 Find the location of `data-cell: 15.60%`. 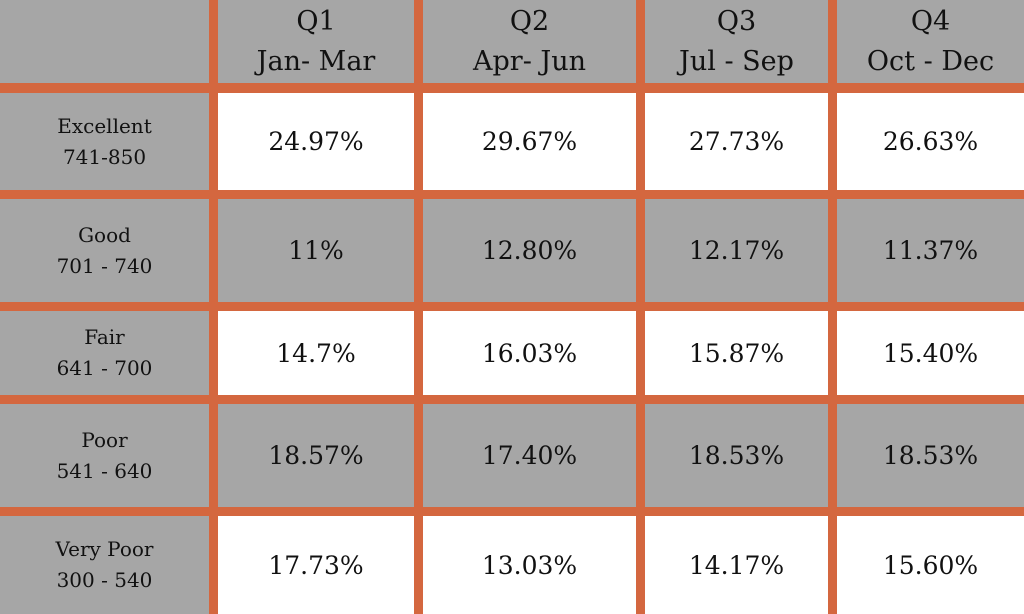

data-cell: 15.60% is located at coordinates (930, 565).